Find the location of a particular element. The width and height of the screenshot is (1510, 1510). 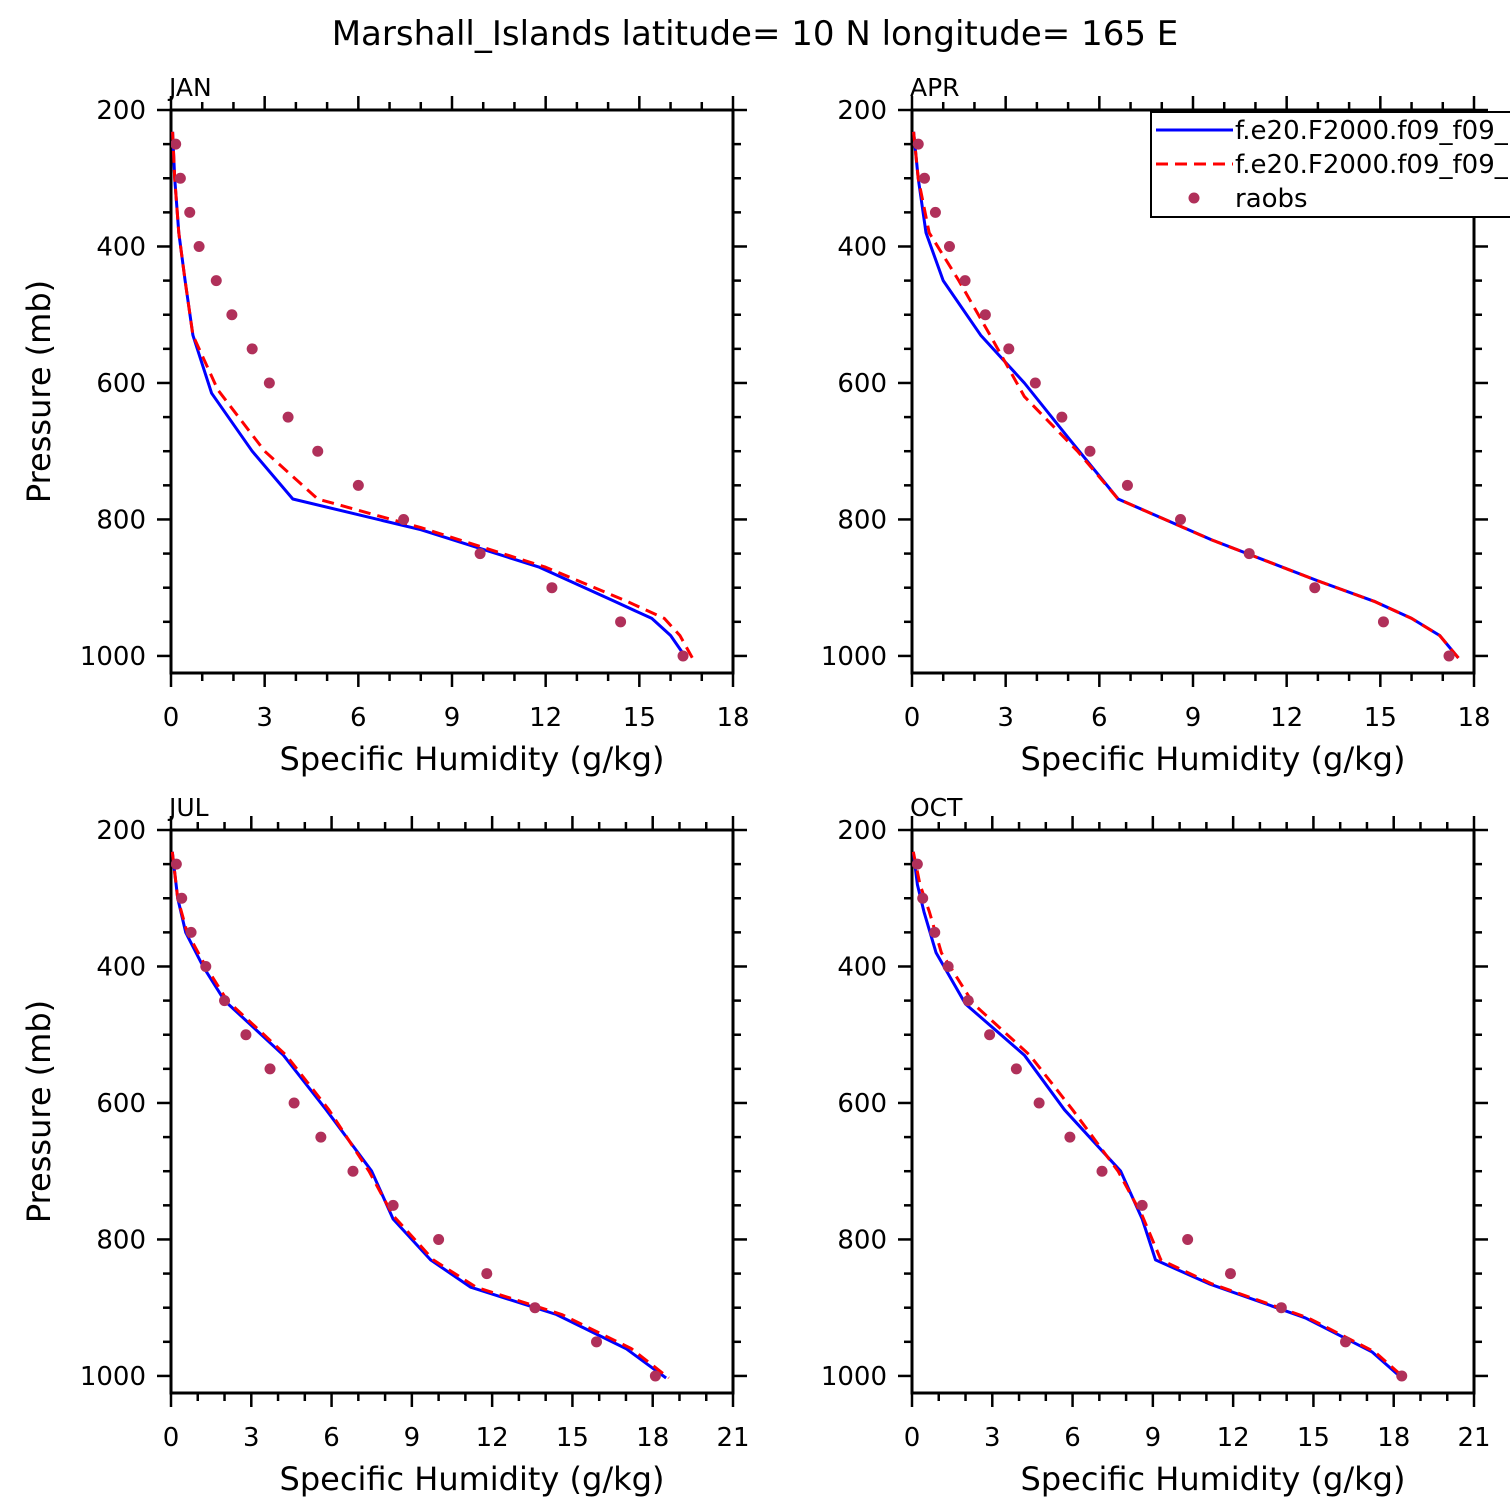

panel-label: JUL is located at coordinates (188, 807).